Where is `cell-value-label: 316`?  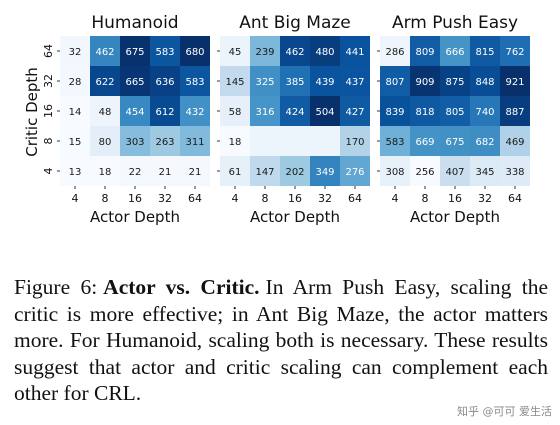 cell-value-label: 316 is located at coordinates (264, 112).